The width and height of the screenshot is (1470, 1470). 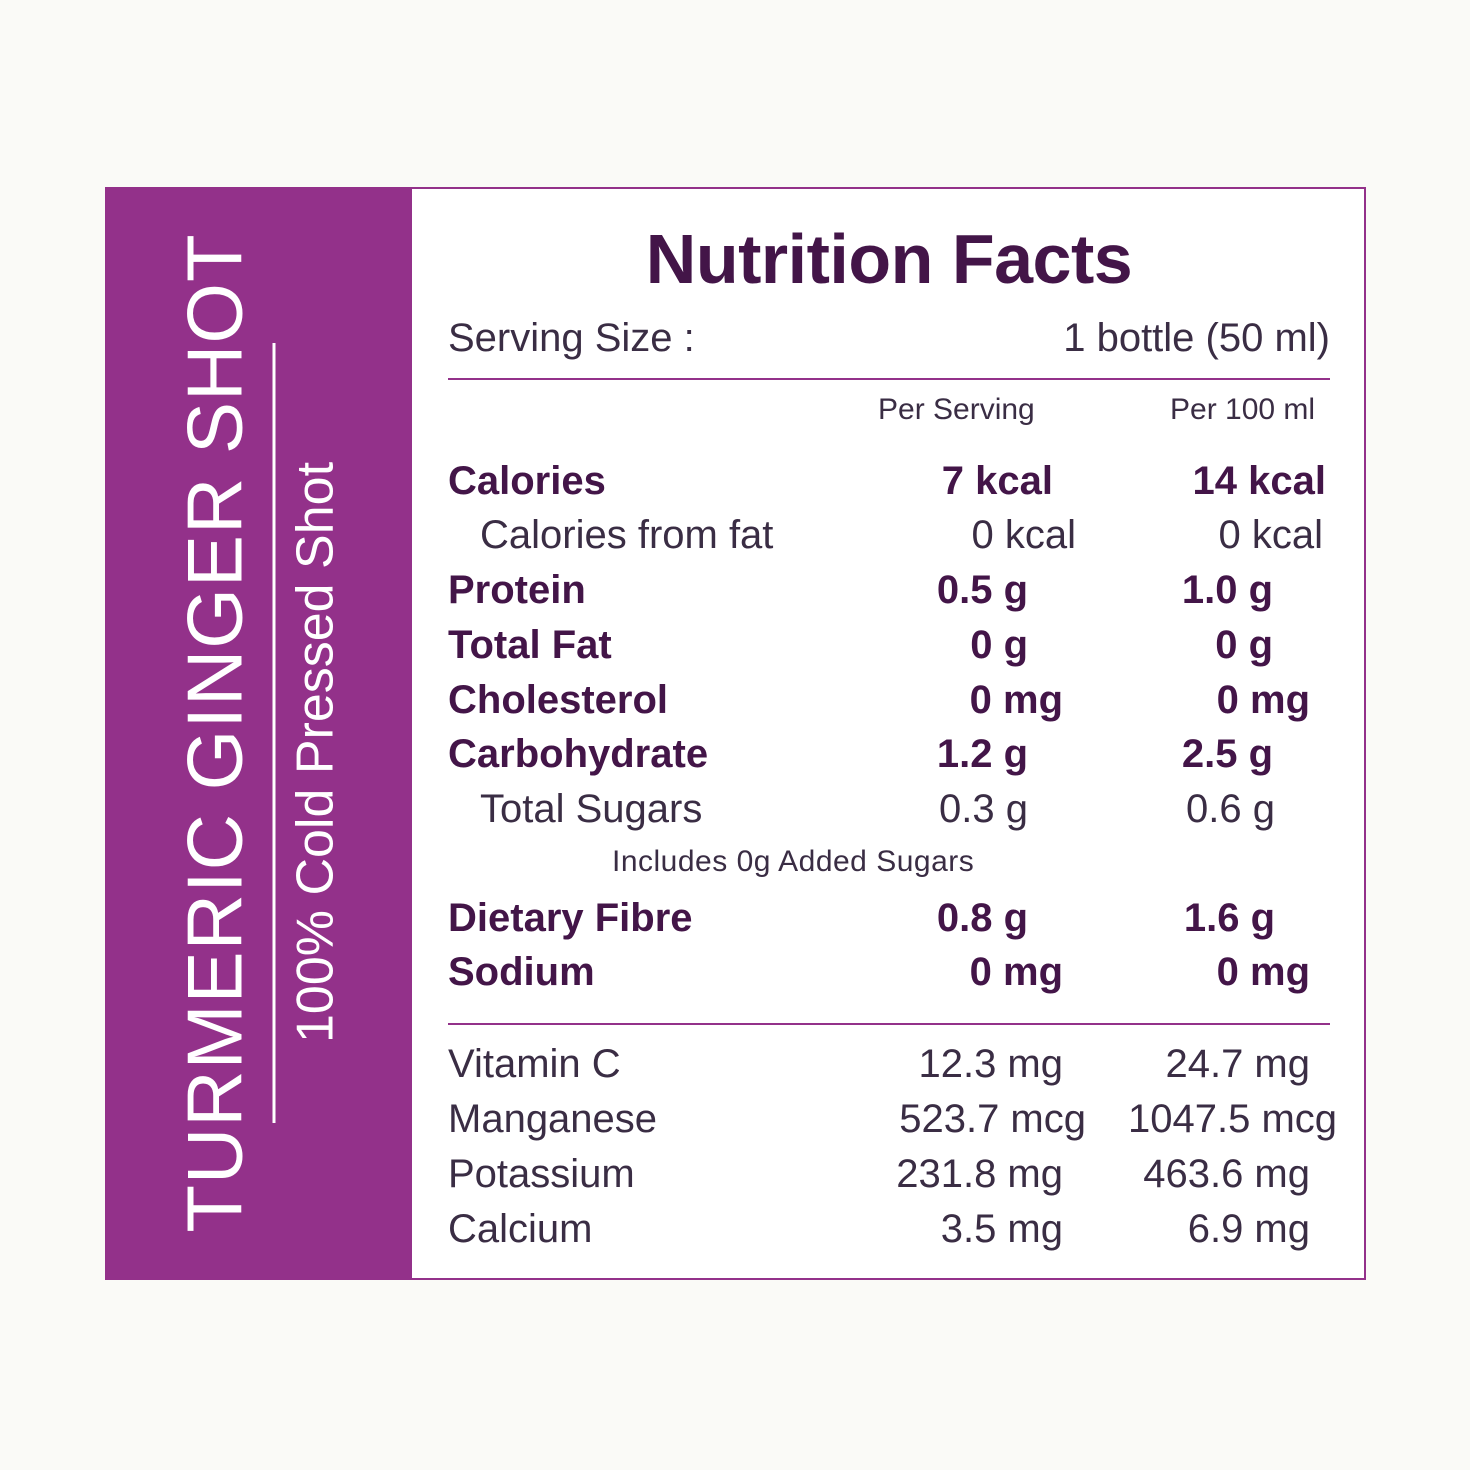 I want to click on nutrient-per-100: 1.6 g, so click(x=1229, y=918).